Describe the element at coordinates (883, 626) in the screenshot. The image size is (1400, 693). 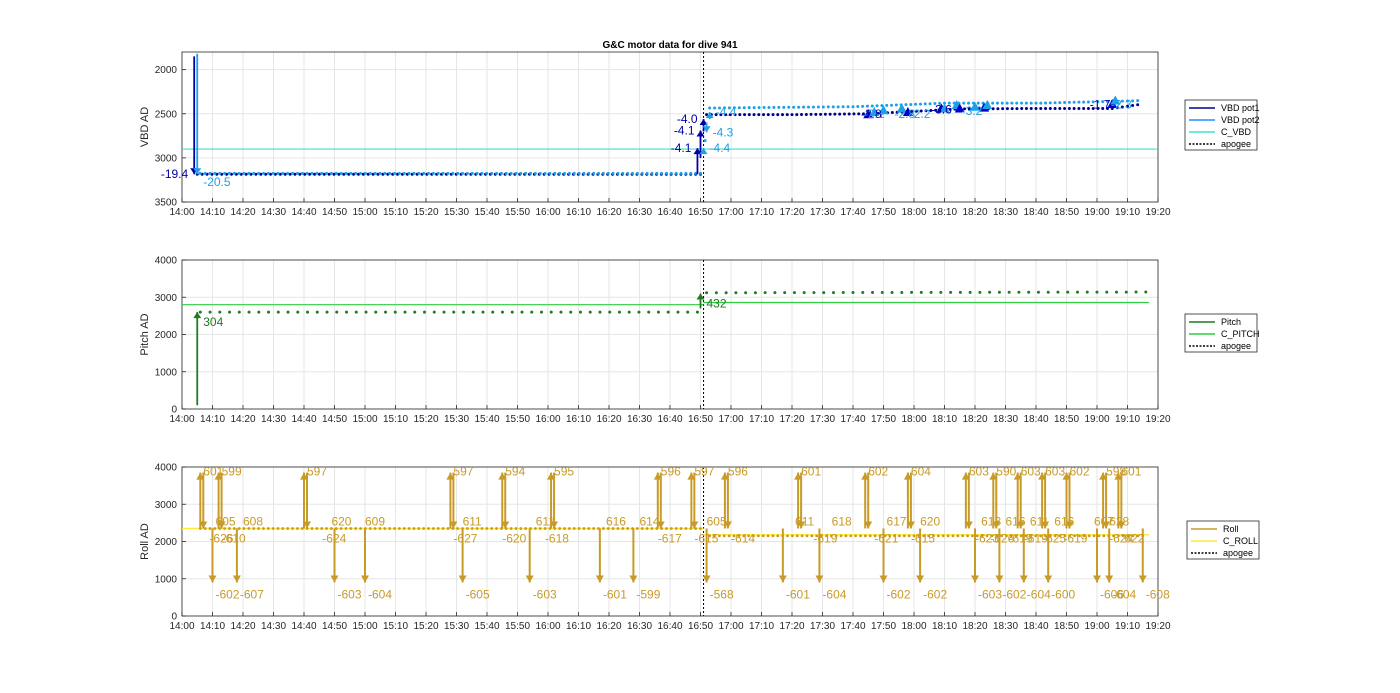
I see `x-tick-label: 17:50` at that location.